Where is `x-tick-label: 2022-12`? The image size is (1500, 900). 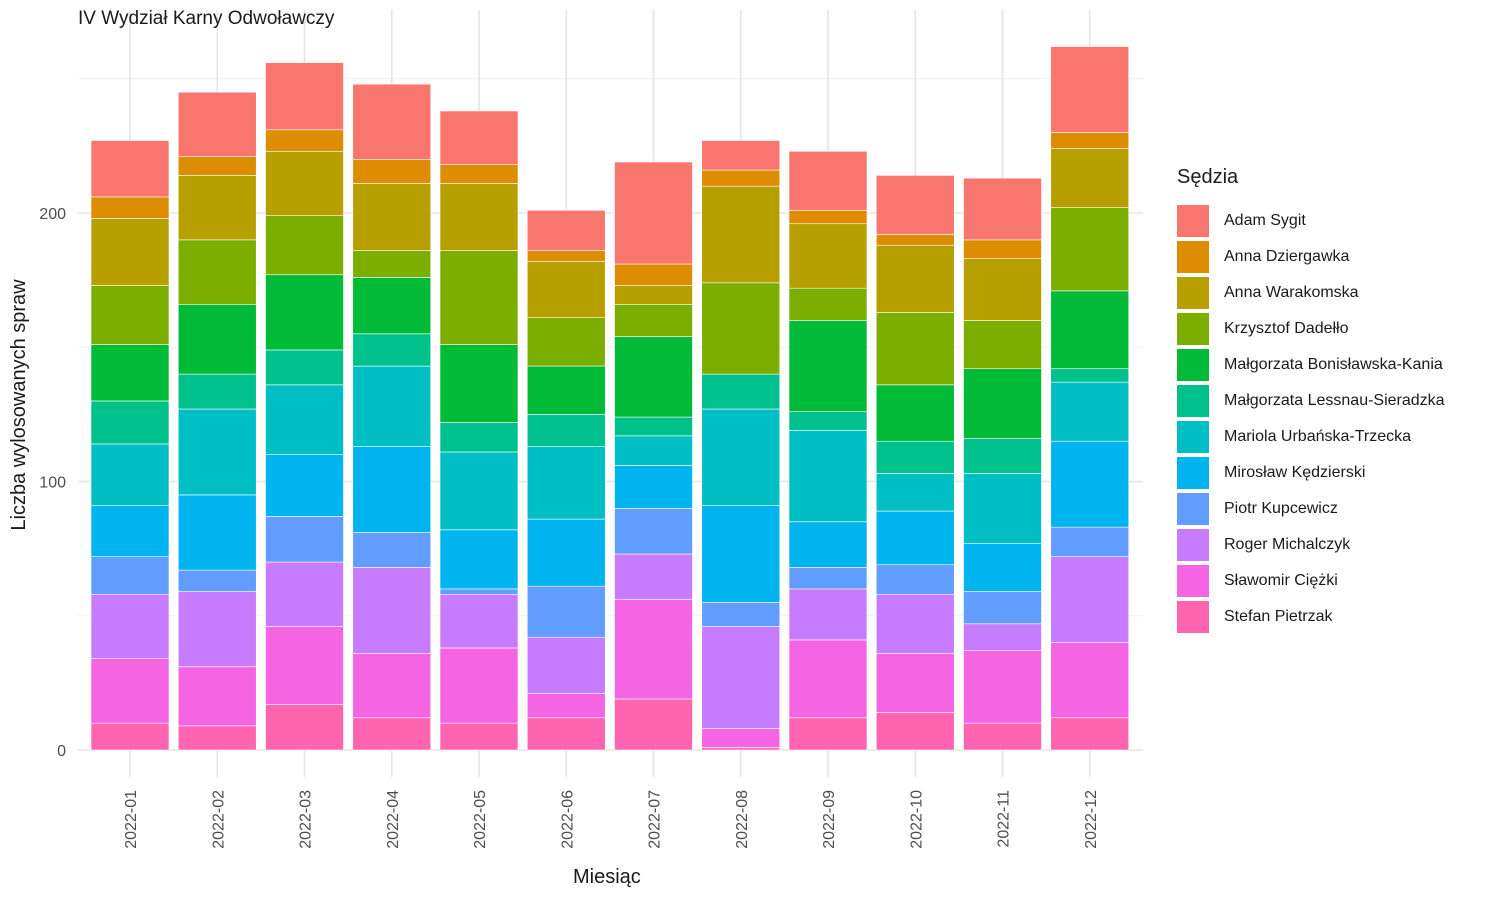
x-tick-label: 2022-12 is located at coordinates (1091, 819).